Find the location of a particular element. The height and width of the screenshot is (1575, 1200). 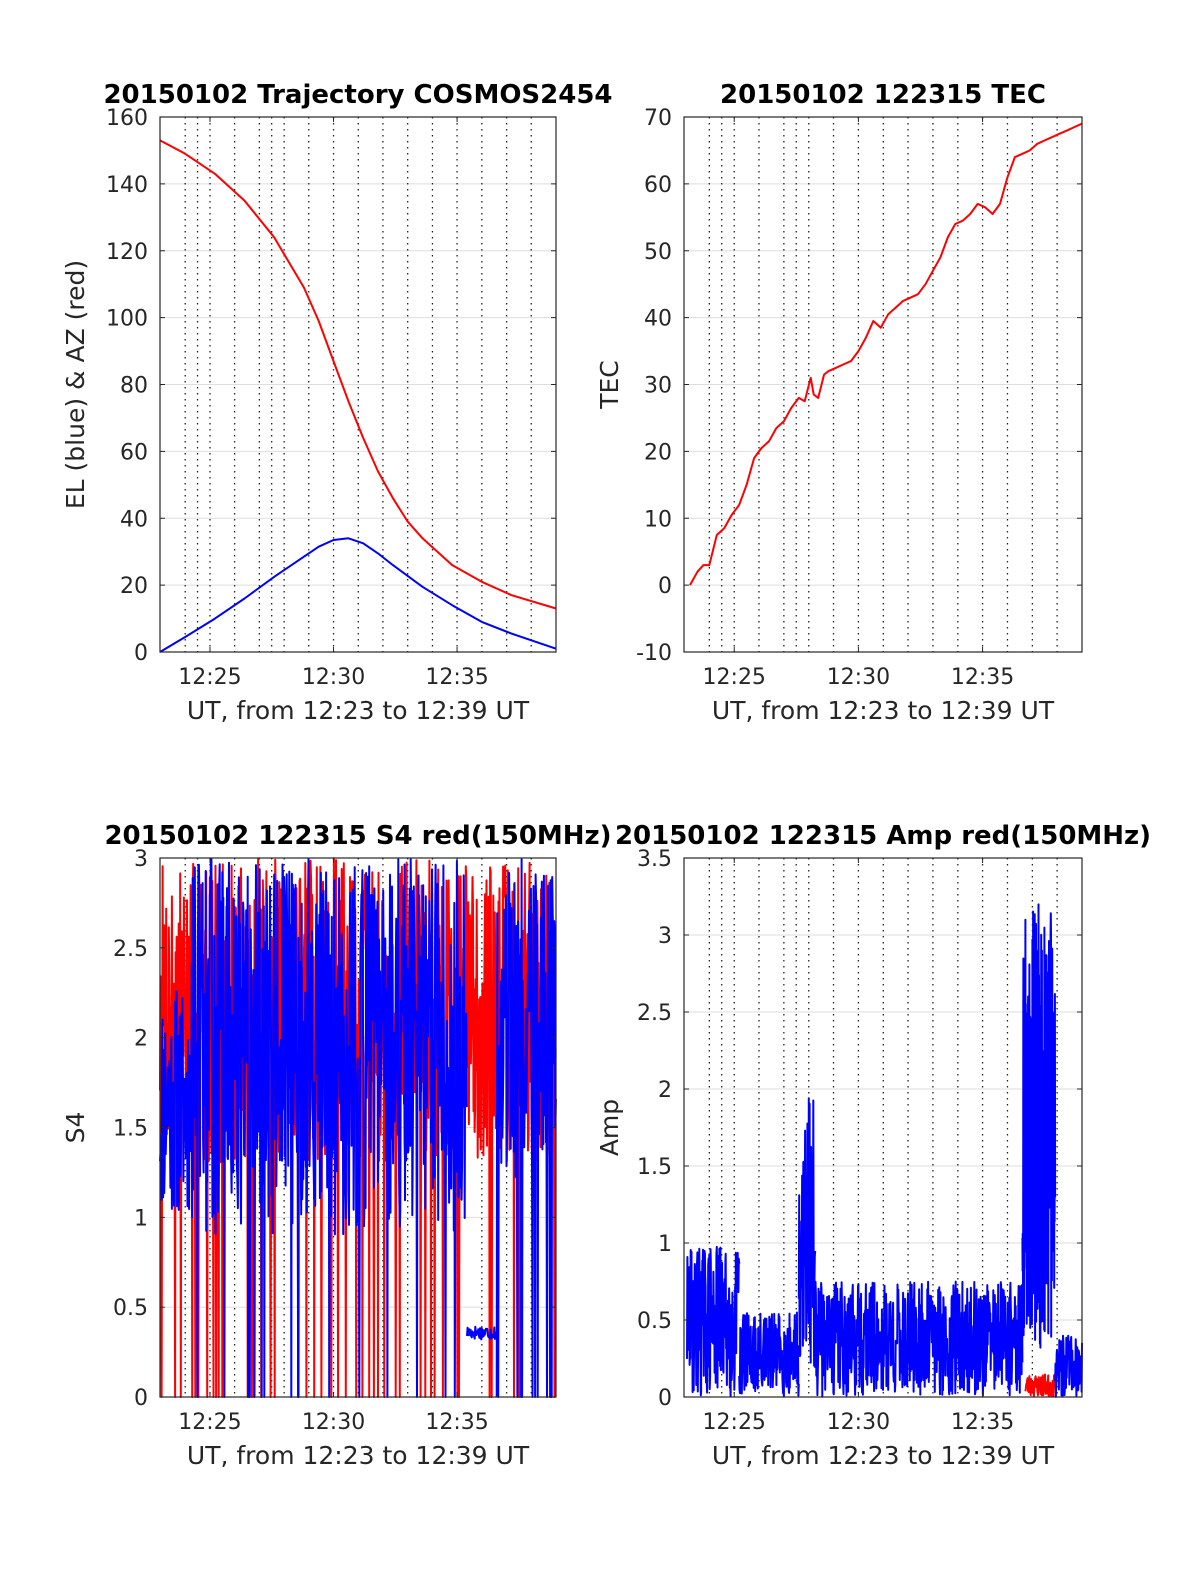

y-tick-label: 160 is located at coordinates (127, 118).